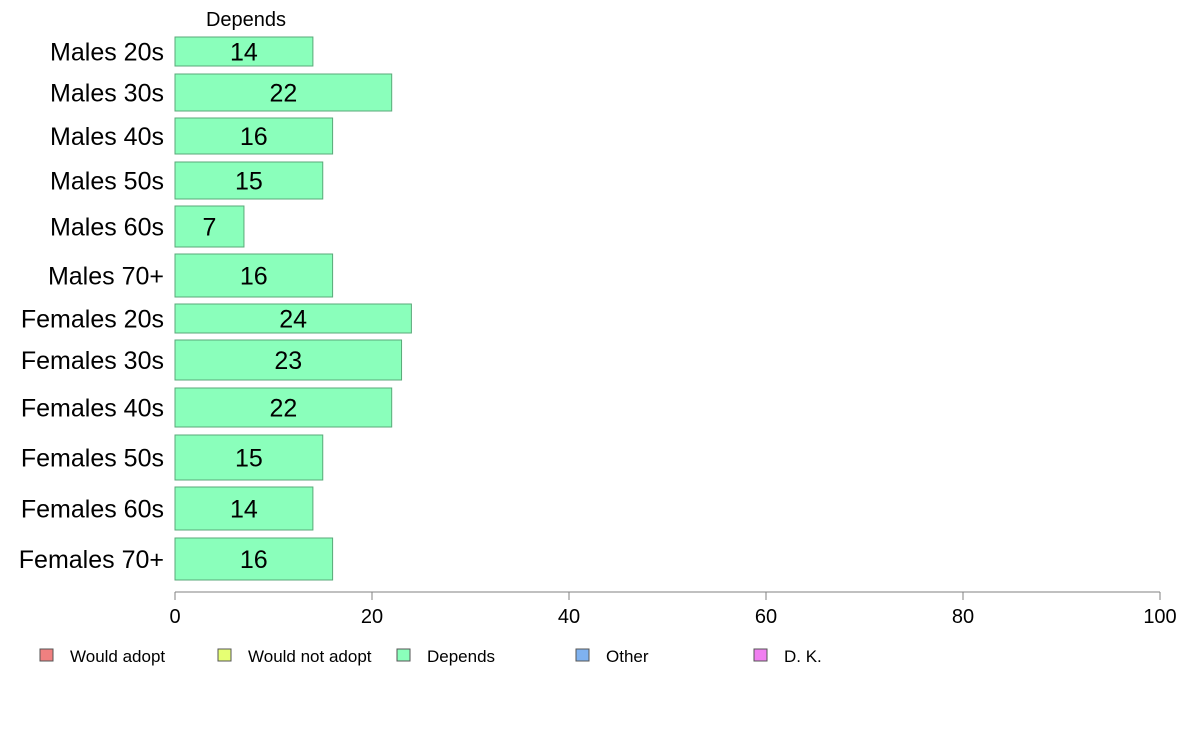  I want to click on category-label: Males 60s, so click(107, 228).